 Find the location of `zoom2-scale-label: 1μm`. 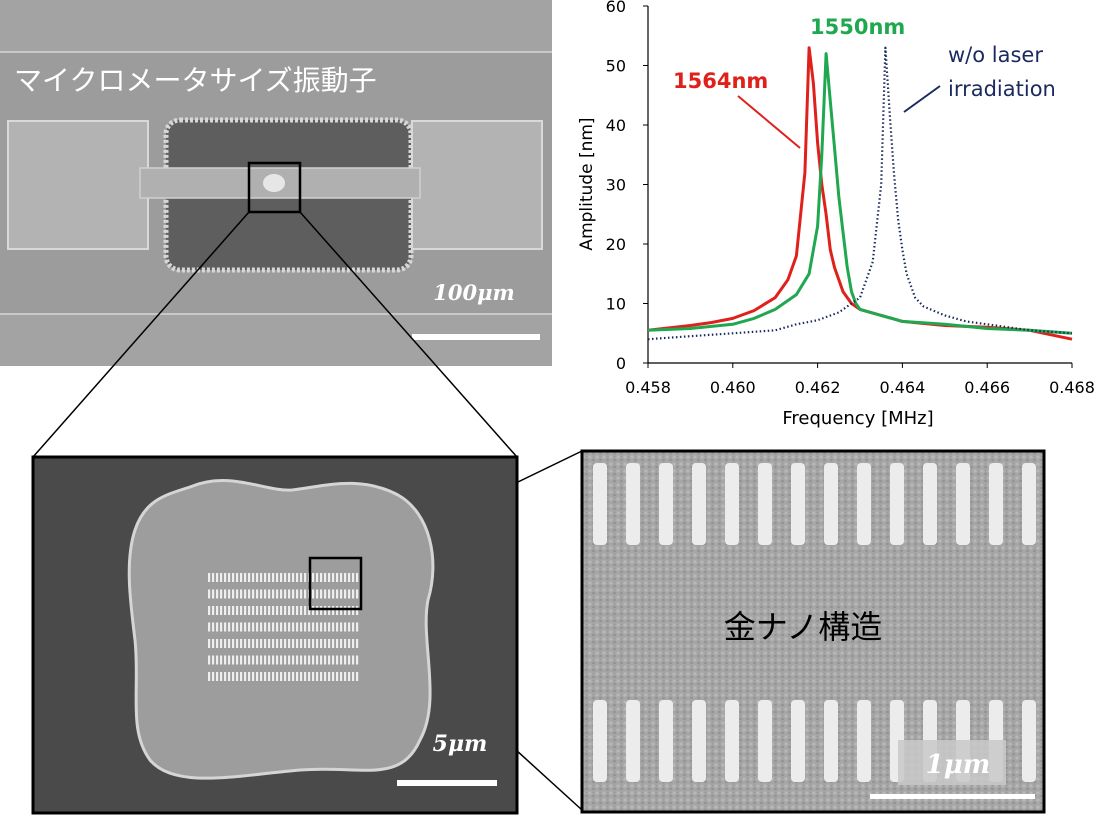

zoom2-scale-label: 1μm is located at coordinates (958, 765).